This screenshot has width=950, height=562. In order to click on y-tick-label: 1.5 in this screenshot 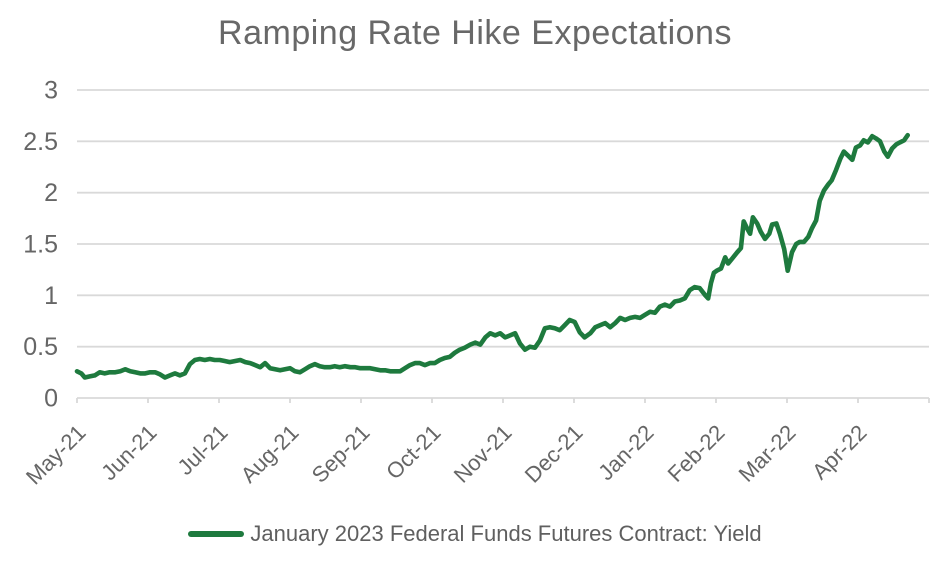, I will do `click(40, 245)`.